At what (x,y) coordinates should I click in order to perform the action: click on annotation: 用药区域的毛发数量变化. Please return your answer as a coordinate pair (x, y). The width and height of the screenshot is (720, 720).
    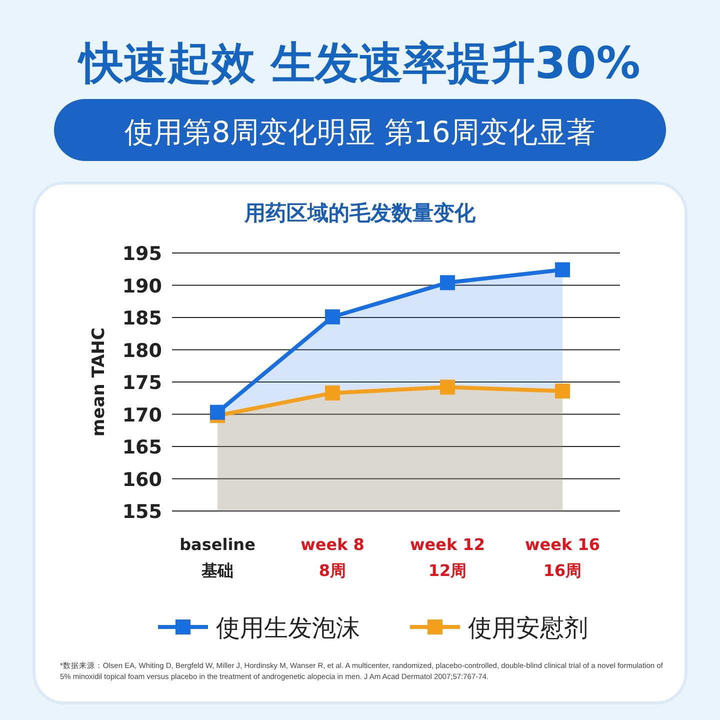
    Looking at the image, I should click on (360, 213).